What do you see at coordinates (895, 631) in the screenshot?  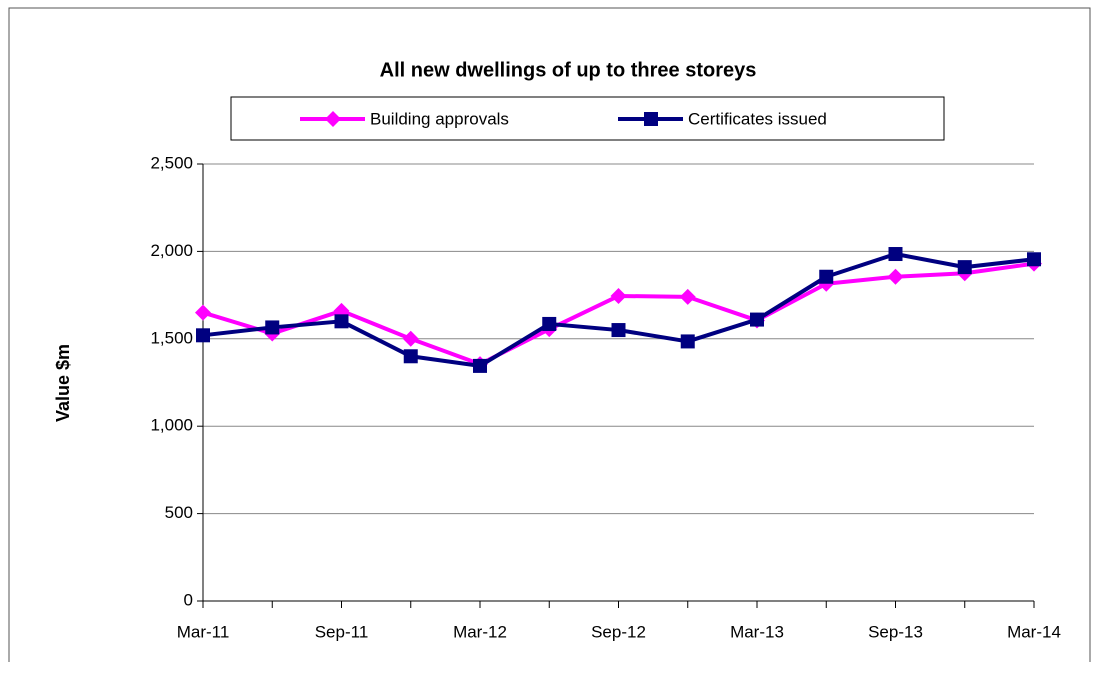 I see `x-tick-label: Sep-13` at bounding box center [895, 631].